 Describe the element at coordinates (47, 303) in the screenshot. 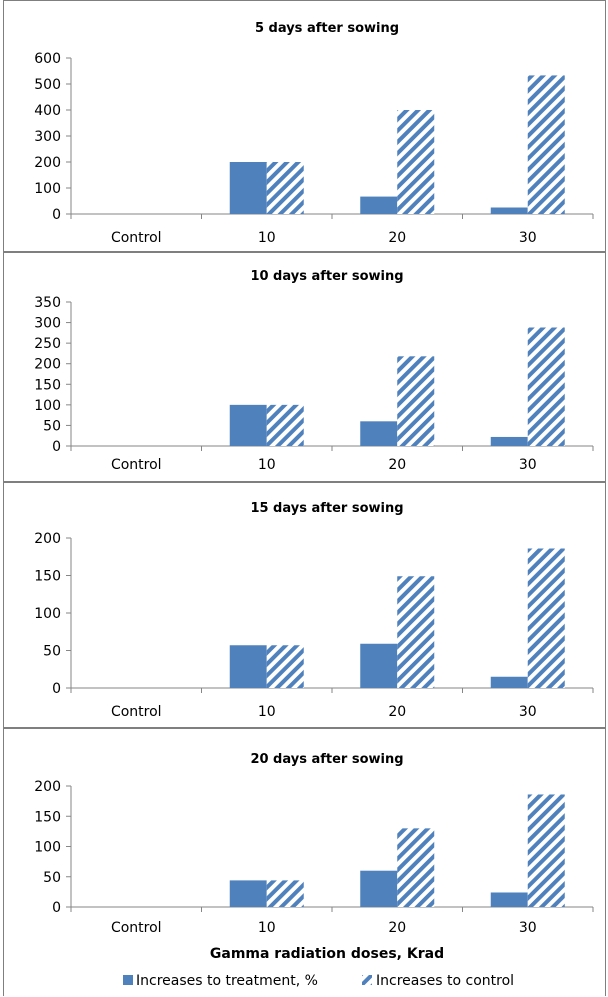

I see `y-tick-label: 350` at that location.